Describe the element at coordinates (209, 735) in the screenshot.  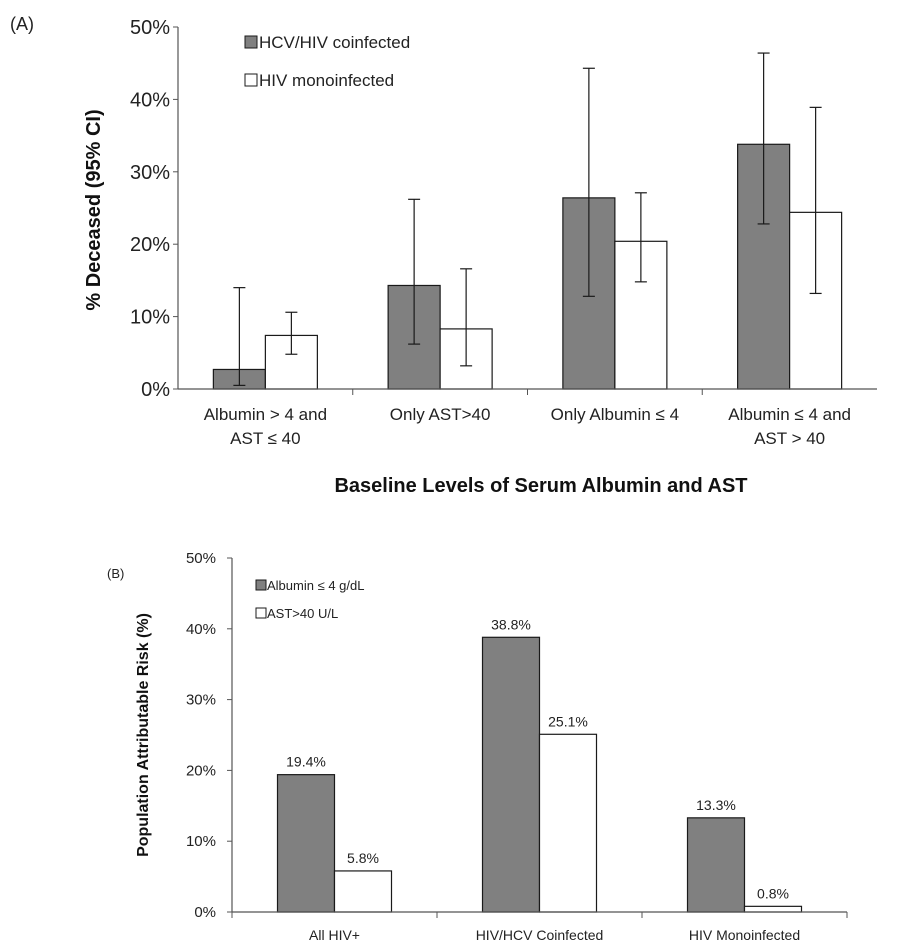
I see `panel-b-y-ticks: 0% 10% 20% 30% 40% 50%` at that location.